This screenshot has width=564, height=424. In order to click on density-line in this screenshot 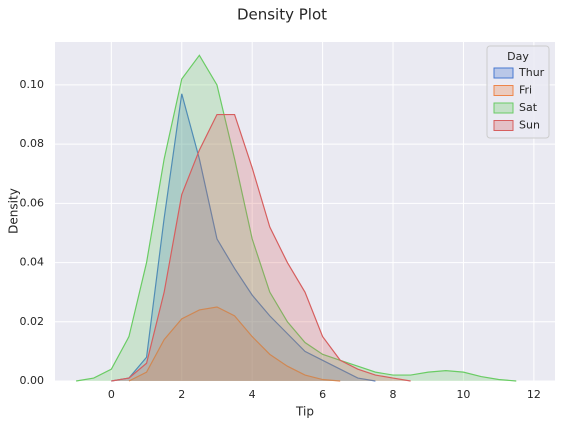, I will do `click(234, 344)`.